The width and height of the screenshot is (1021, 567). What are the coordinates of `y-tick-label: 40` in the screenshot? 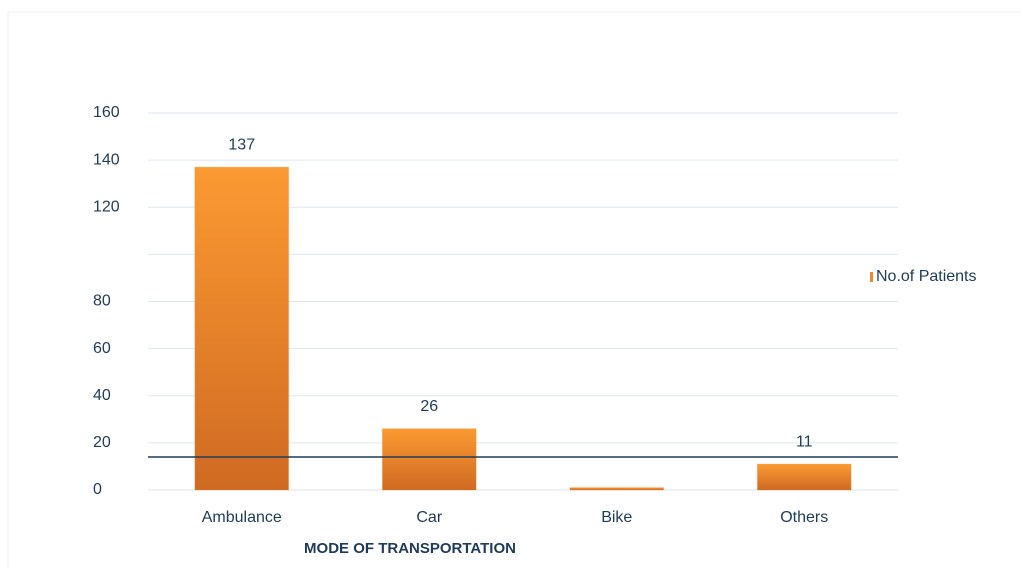 It's located at (102, 395).